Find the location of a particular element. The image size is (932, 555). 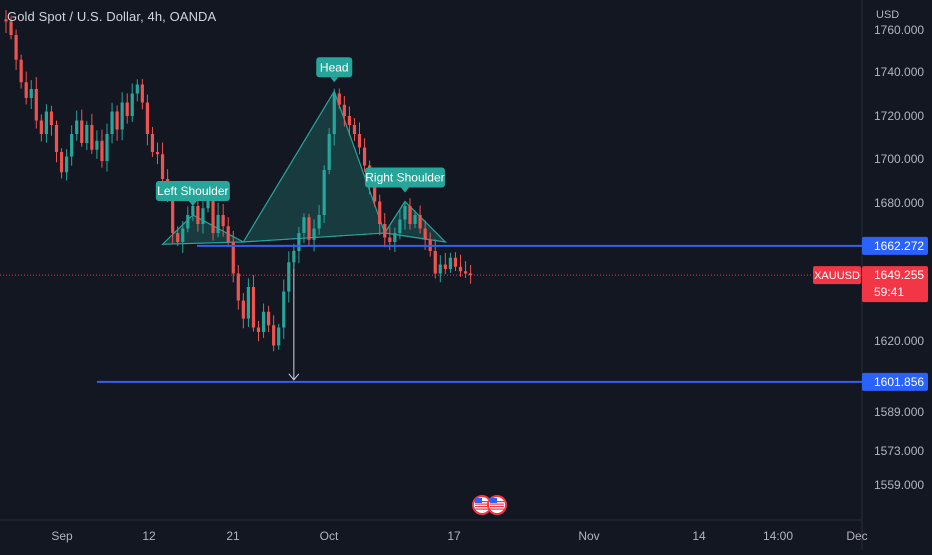

level-label-bg-target is located at coordinates (895, 381).